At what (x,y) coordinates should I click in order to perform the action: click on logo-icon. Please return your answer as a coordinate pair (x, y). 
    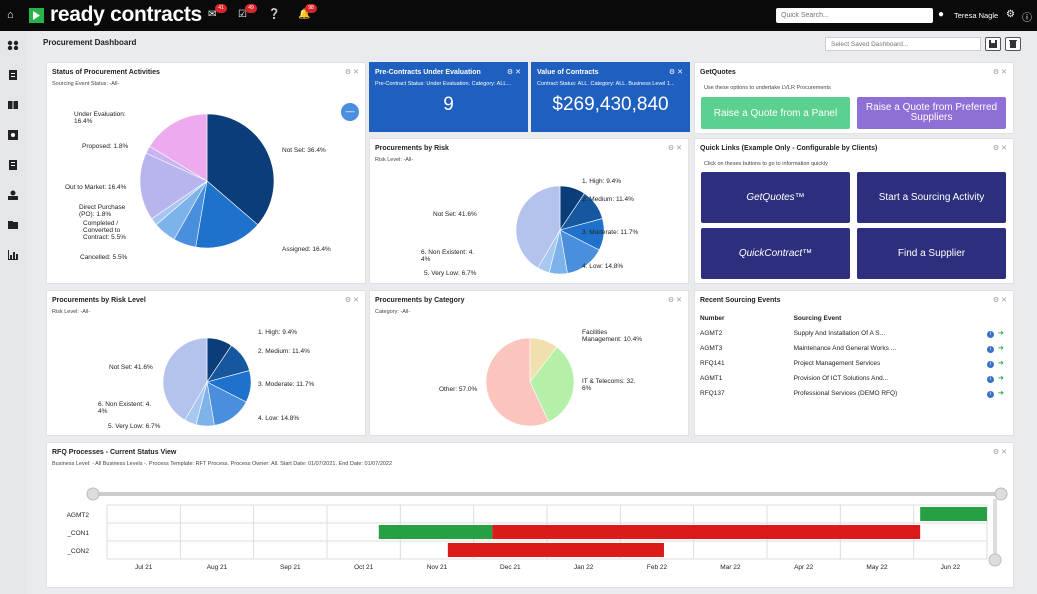
    Looking at the image, I should click on (36, 15).